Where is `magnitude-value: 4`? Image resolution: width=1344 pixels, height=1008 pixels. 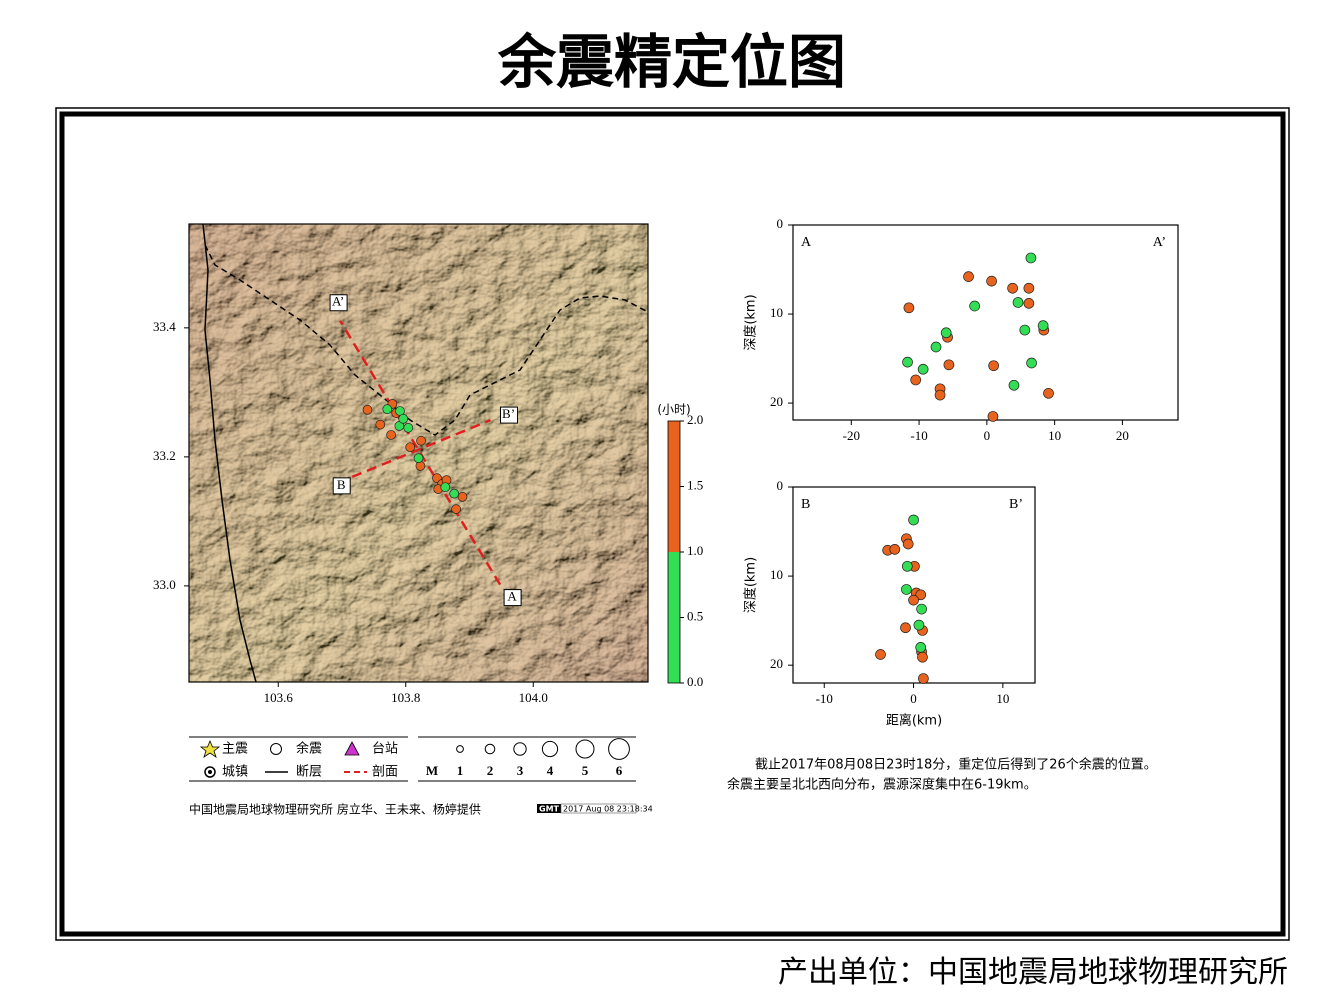
magnitude-value: 4 is located at coordinates (550, 770).